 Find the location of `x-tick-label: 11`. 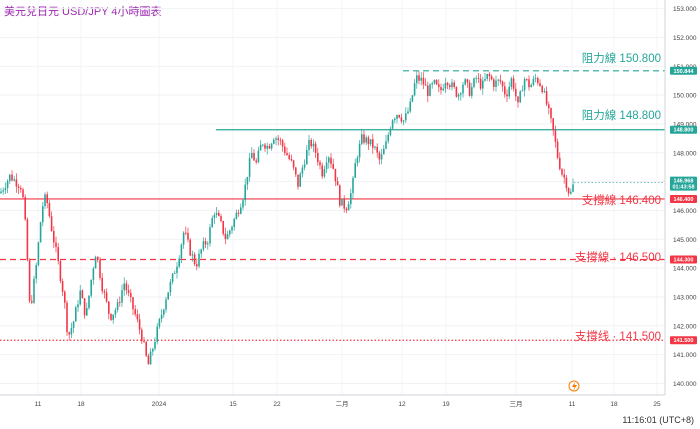

x-tick-label: 11 is located at coordinates (572, 404).